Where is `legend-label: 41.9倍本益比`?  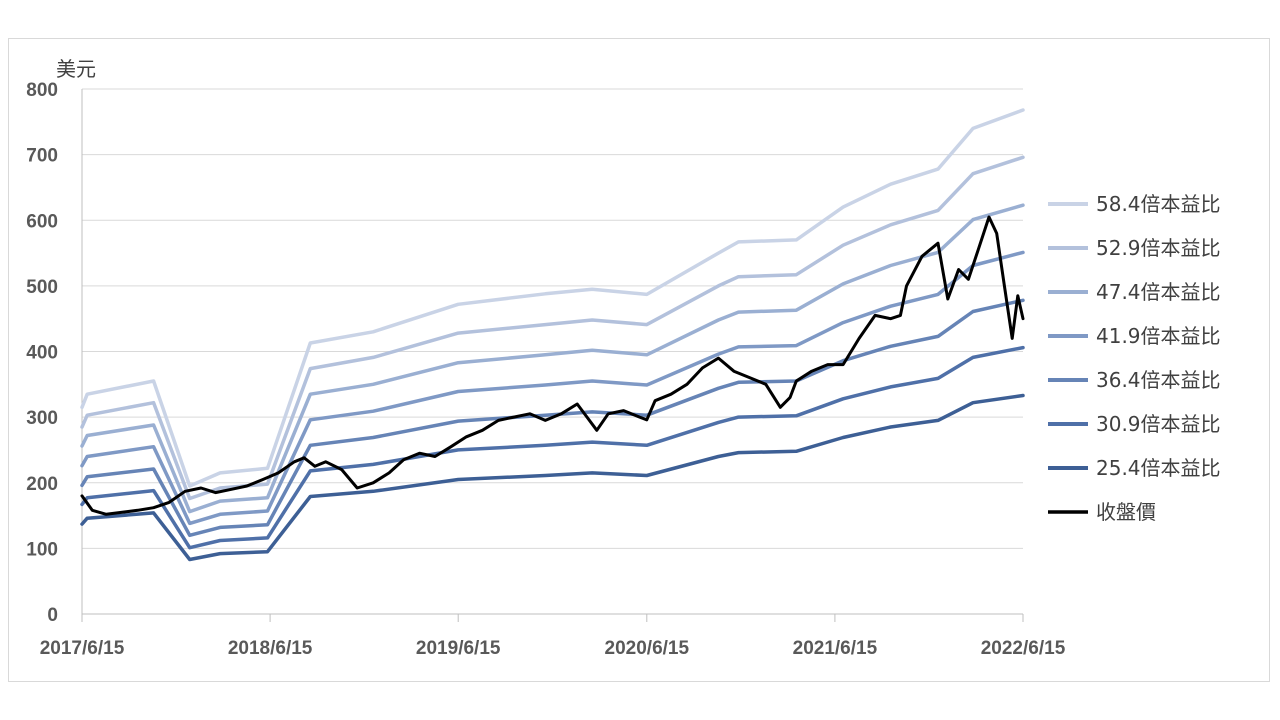
legend-label: 41.9倍本益比 is located at coordinates (1158, 336).